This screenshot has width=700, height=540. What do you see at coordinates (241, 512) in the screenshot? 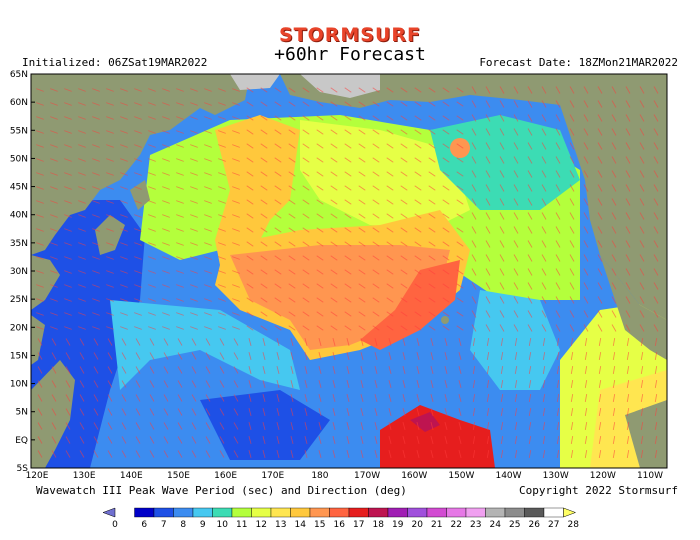
I see `legend-swatch` at bounding box center [241, 512].